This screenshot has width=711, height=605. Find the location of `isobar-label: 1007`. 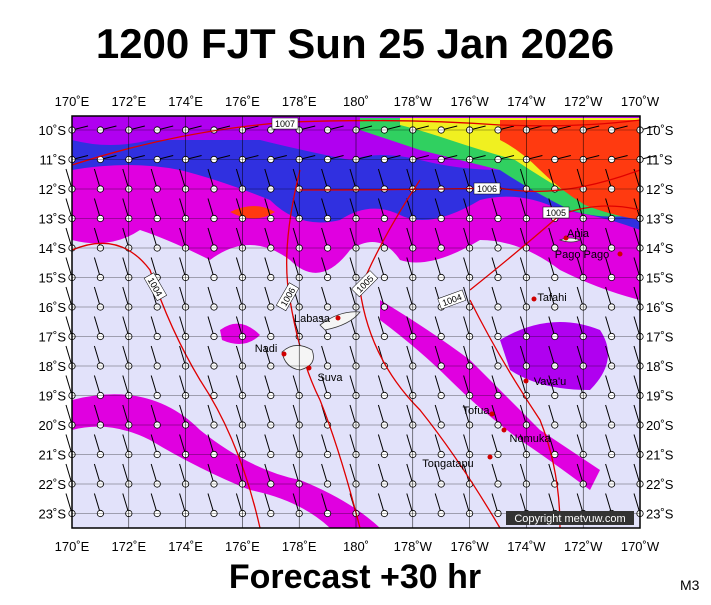

isobar-label: 1007 is located at coordinates (285, 123).